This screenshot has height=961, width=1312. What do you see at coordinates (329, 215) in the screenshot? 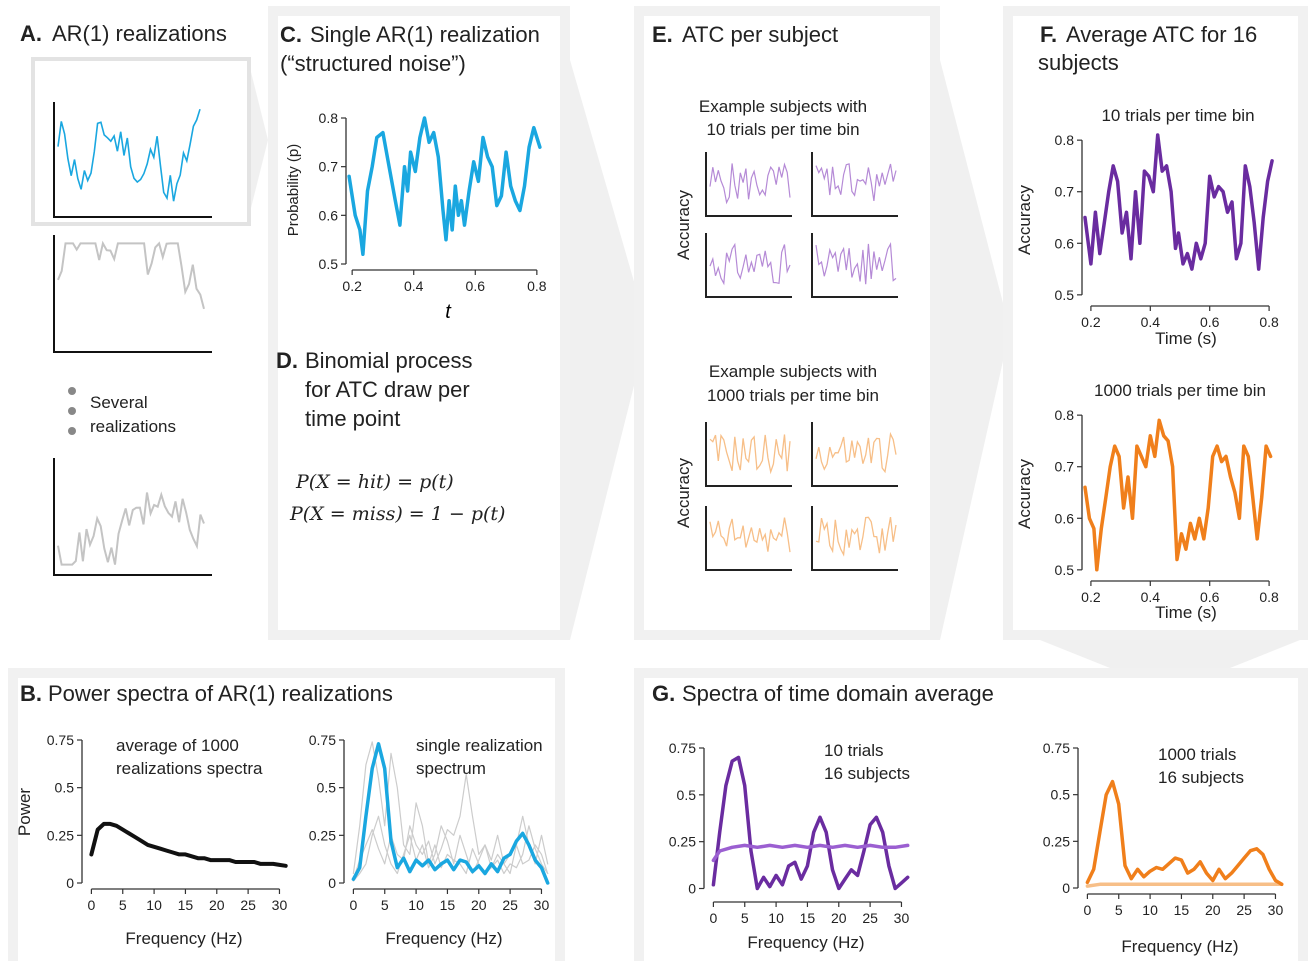
I see `y-tick-label: 0.6` at bounding box center [329, 215].